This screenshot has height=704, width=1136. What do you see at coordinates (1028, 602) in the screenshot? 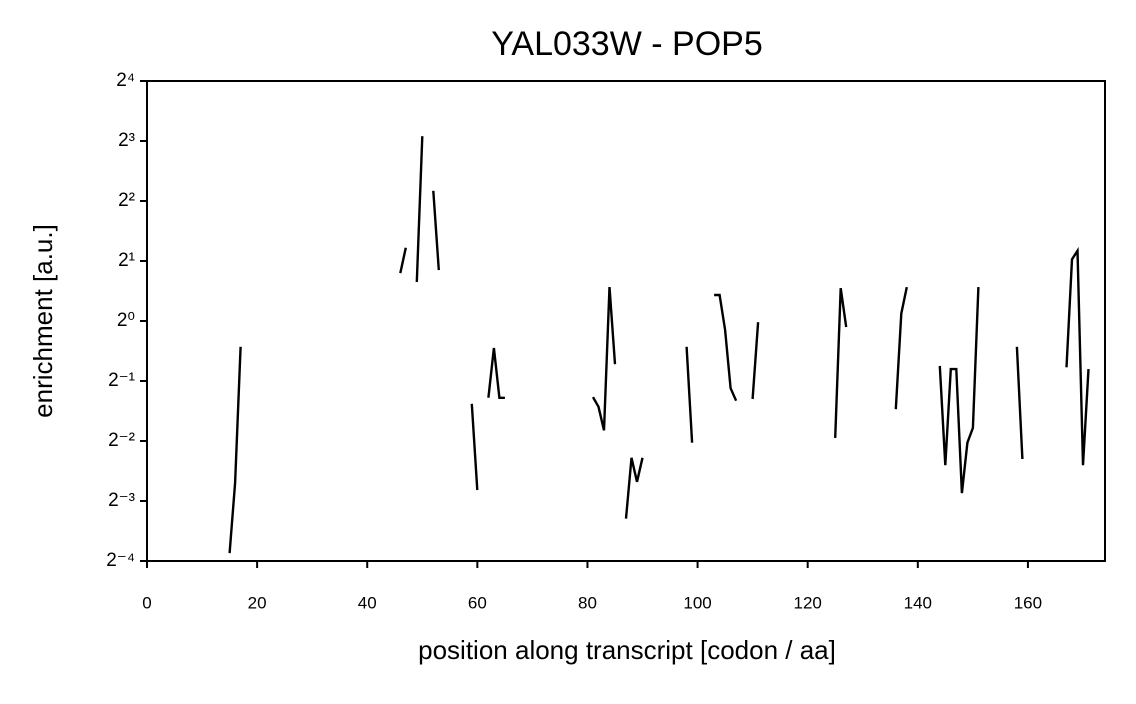
I see `x-tick-label: 160` at bounding box center [1028, 602].